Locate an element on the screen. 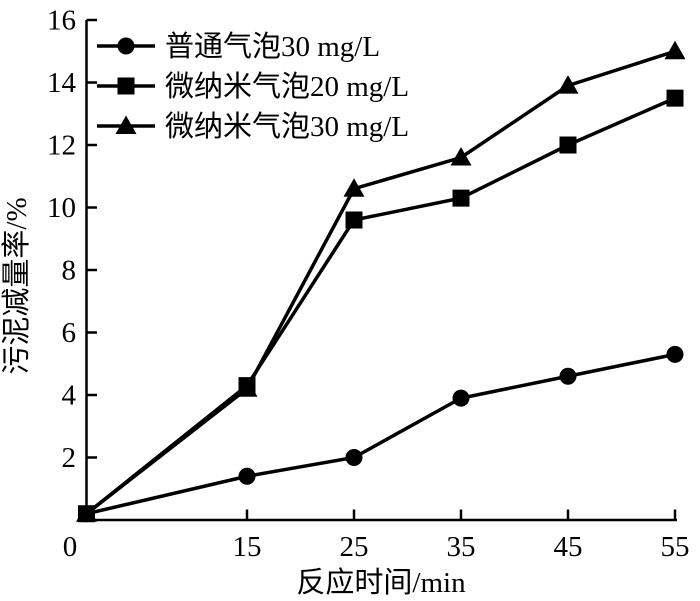 This screenshot has height=601, width=700. x-tick-label: 45 is located at coordinates (568, 547).